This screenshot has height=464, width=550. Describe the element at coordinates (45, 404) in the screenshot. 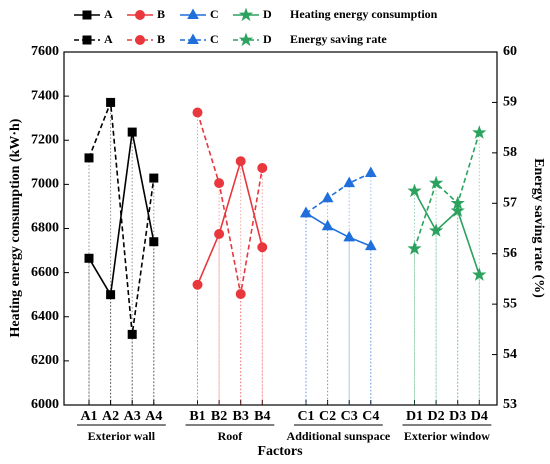

I see `y-tick-label: 6000` at that location.